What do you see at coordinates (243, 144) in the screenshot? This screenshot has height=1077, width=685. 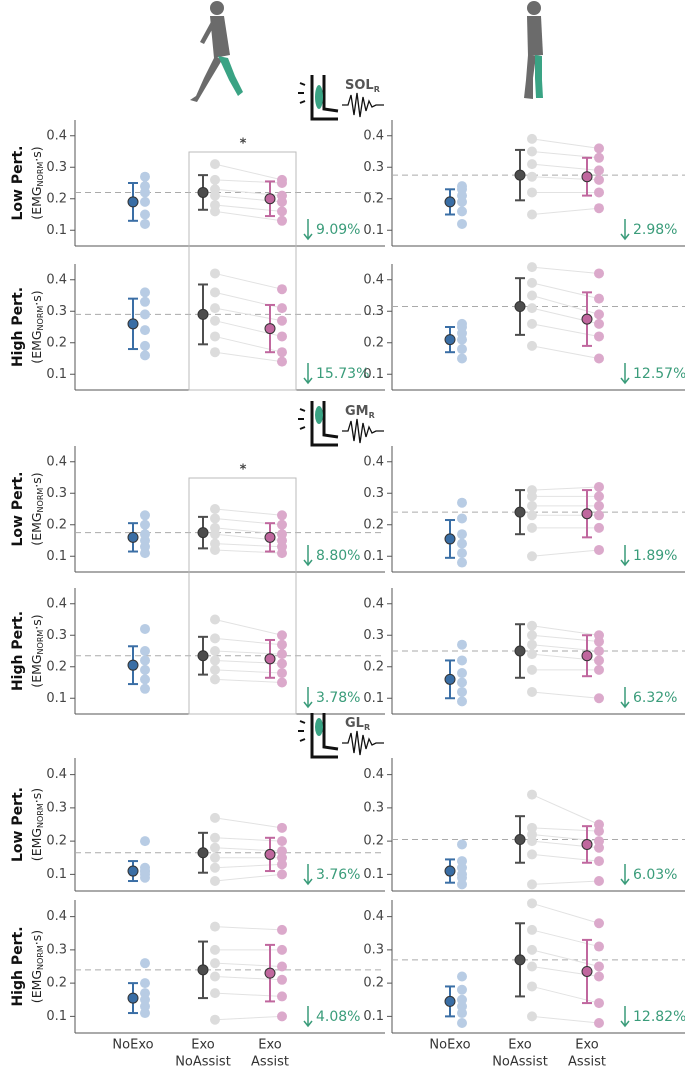 I see `significance-star: *` at bounding box center [243, 144].